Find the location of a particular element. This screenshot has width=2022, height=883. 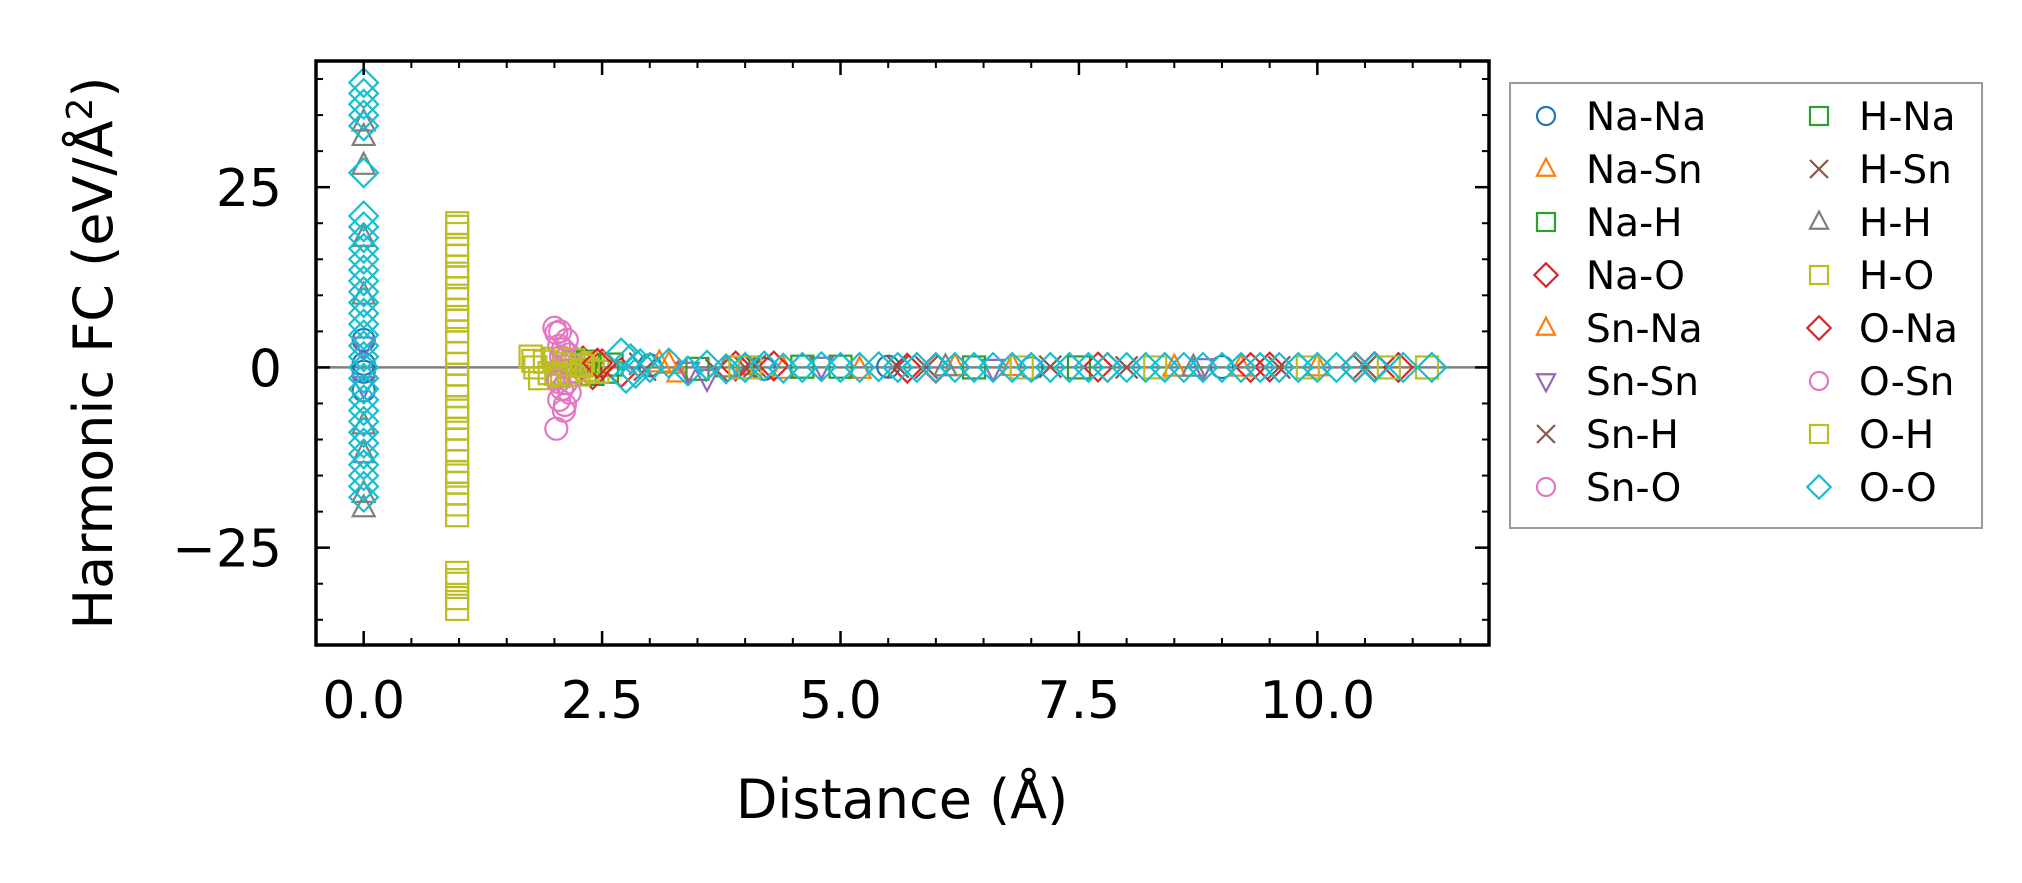

legend-label: O-H is located at coordinates (1896, 435).